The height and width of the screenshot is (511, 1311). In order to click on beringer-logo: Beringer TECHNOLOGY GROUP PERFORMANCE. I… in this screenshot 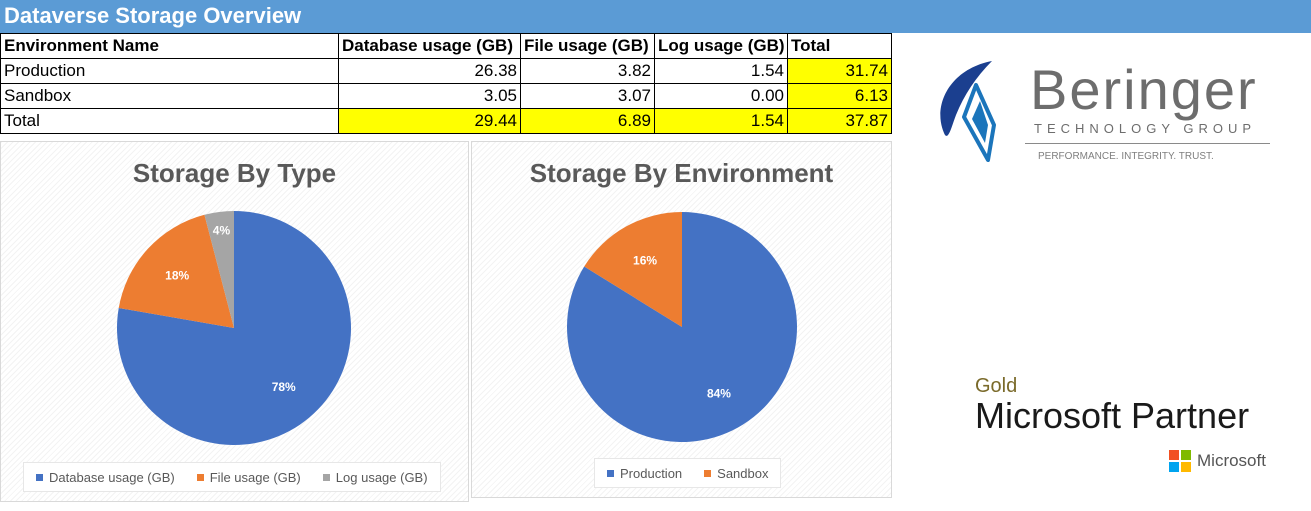, I will do `click(1110, 115)`.